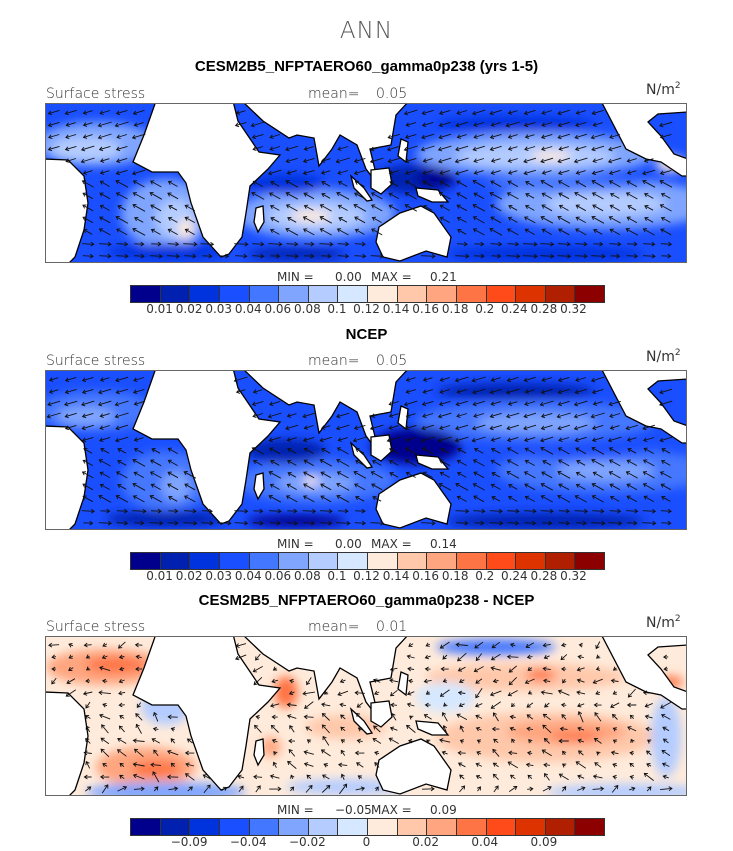 Image resolution: width=733 pixels, height=851 pixels. I want to click on colorbar-tick-label: 0.02, so click(189, 576).